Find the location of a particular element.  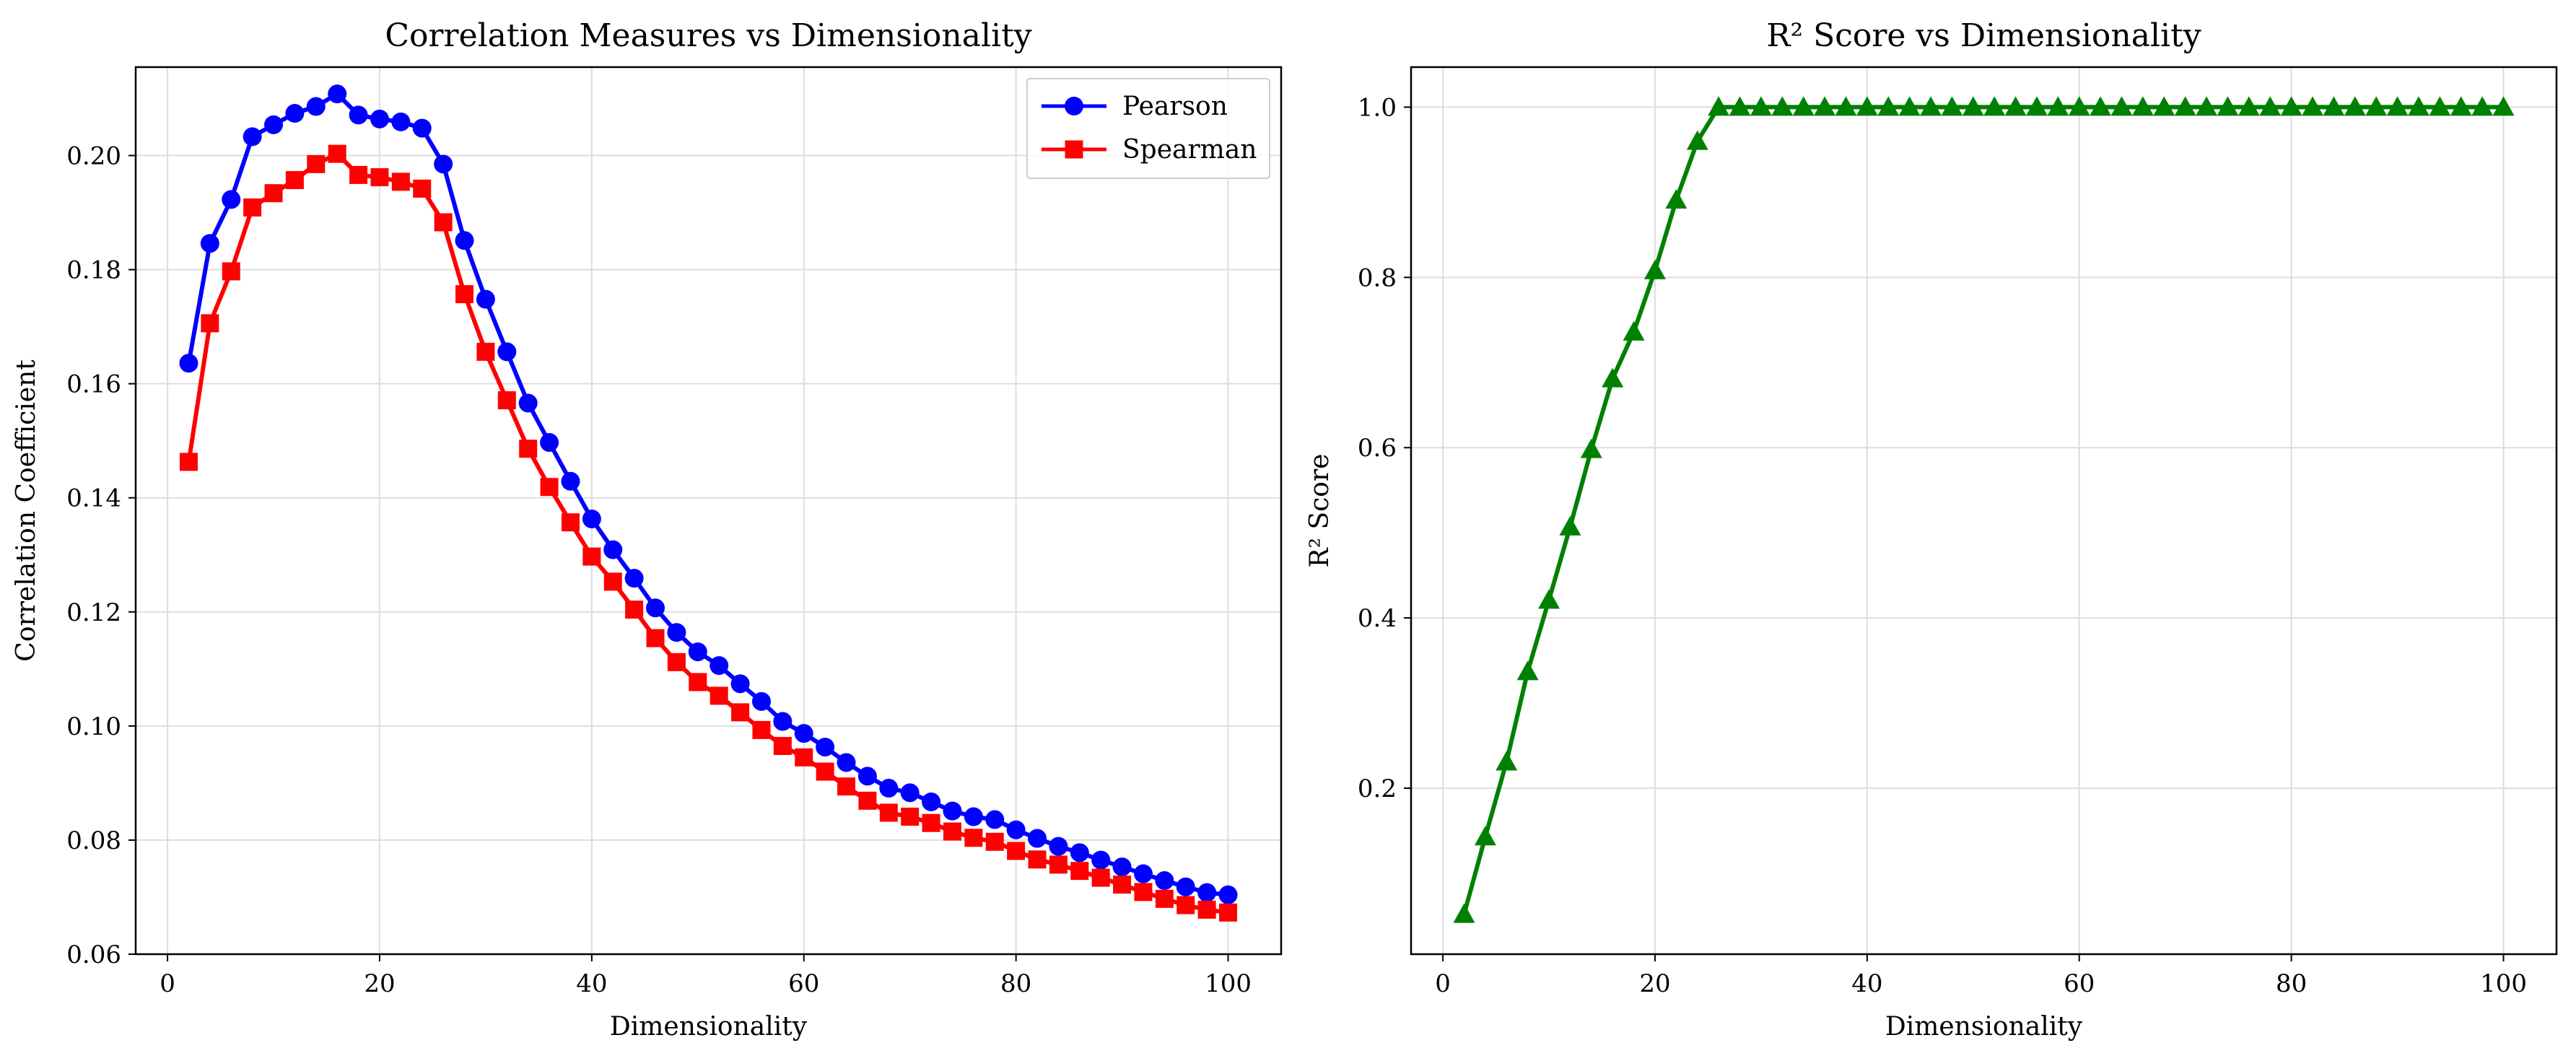

legend-entry-spearman: Spearman is located at coordinates (1149, 150).